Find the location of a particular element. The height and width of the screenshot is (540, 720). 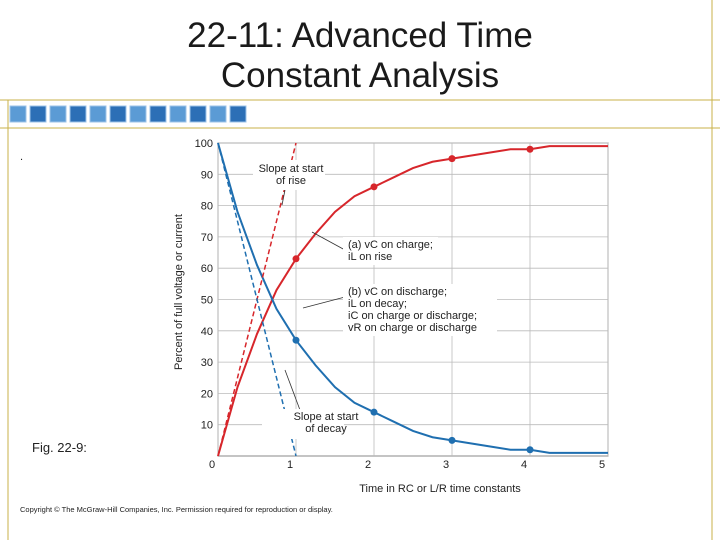

annotation: (a) vC on charge; is located at coordinates (390, 245).